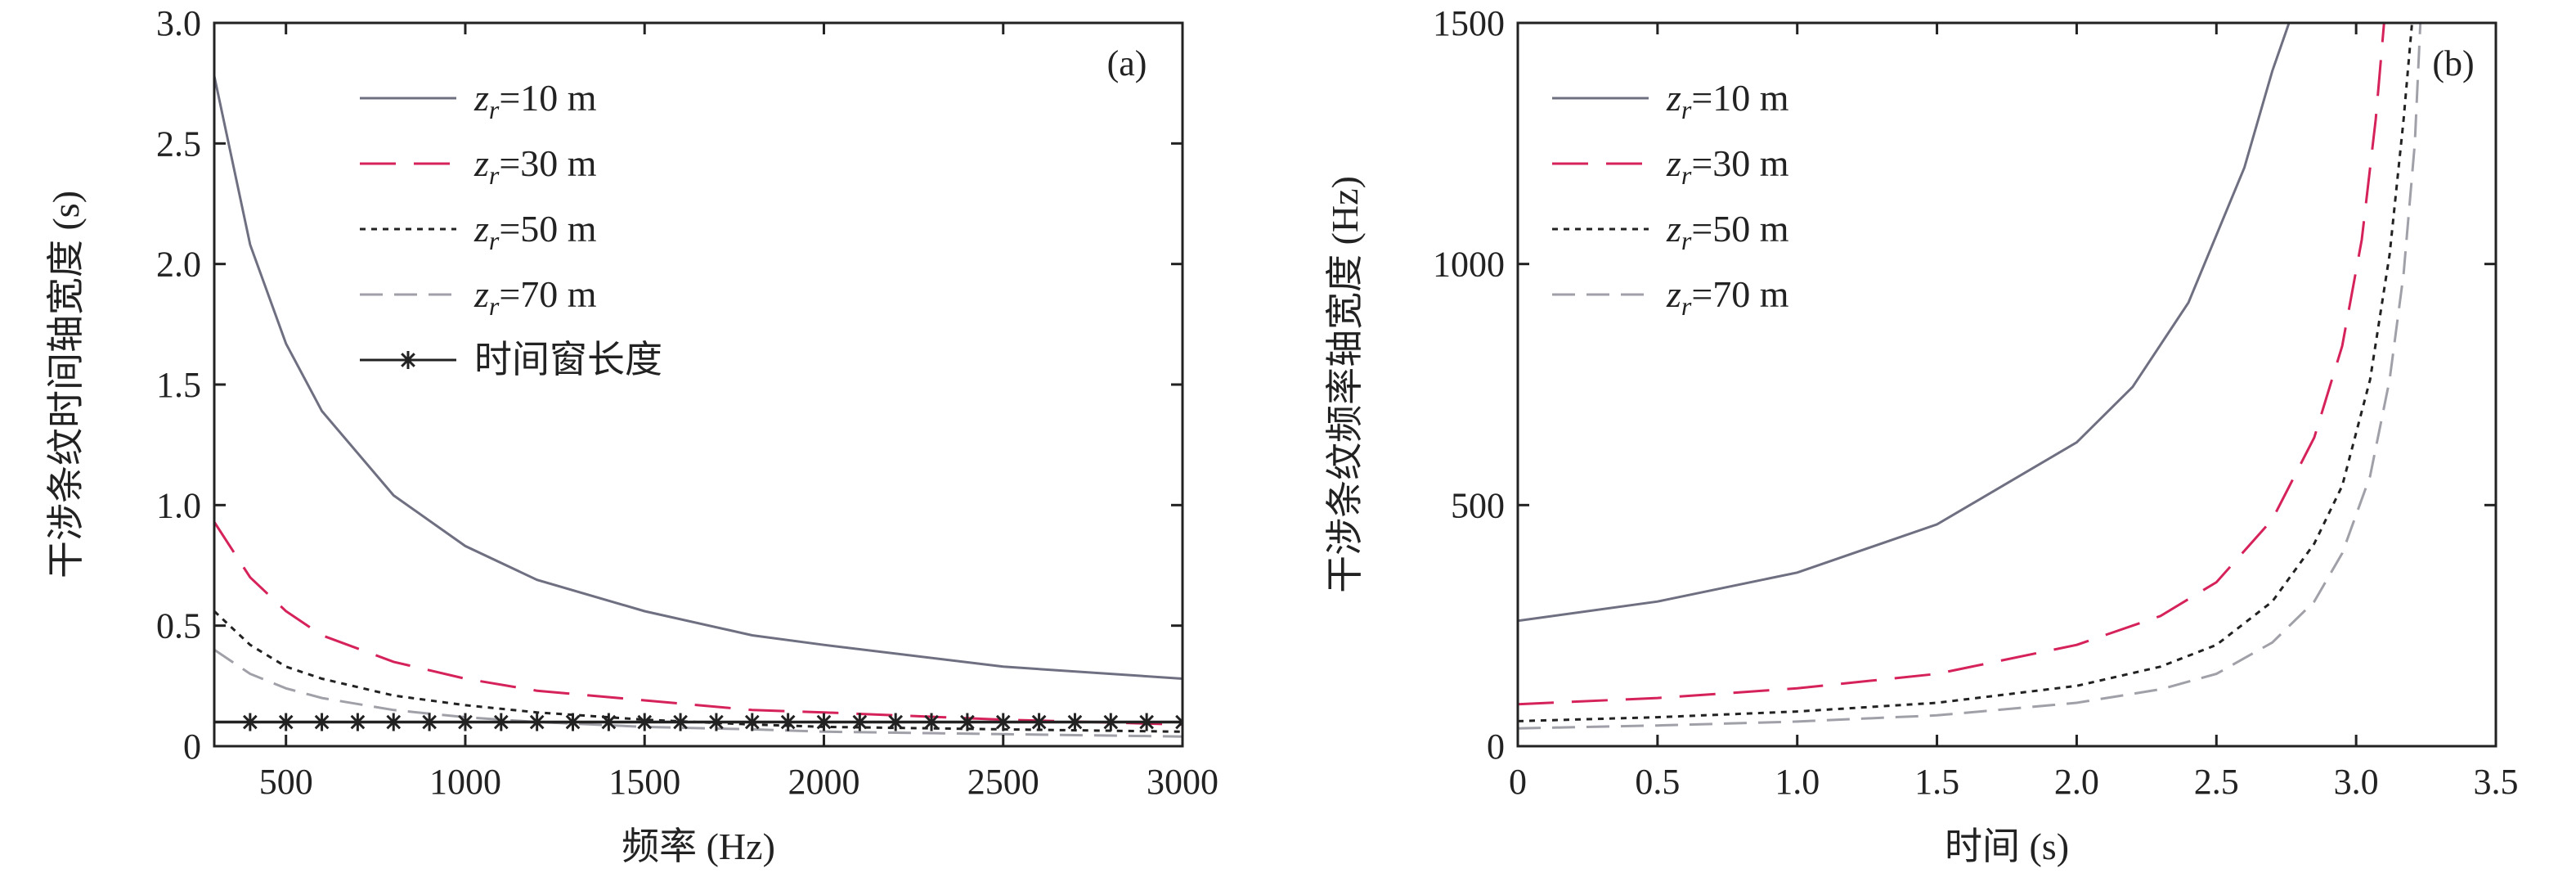 The height and width of the screenshot is (882, 2576). What do you see at coordinates (178, 144) in the screenshot?
I see `y-tick-label: 2.5` at bounding box center [178, 144].